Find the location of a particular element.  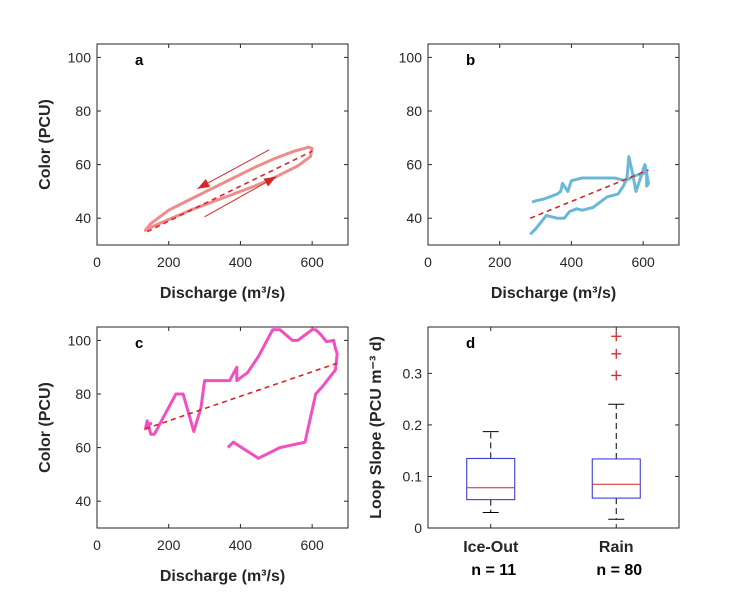

category-label: Ice-Out is located at coordinates (491, 547).